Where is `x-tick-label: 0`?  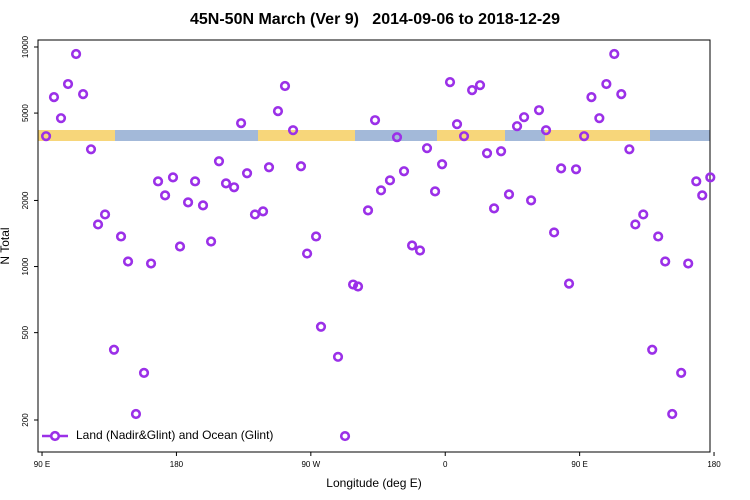 x-tick-label: 0 is located at coordinates (445, 464).